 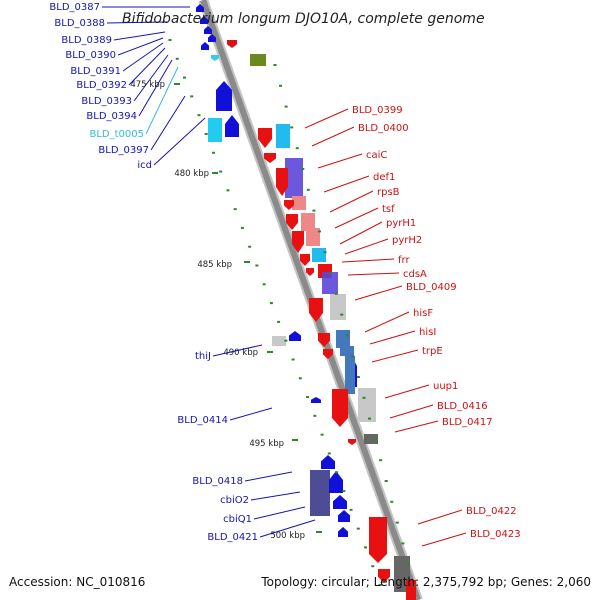 What do you see at coordinates (77, 582) in the screenshot?
I see `accession-text: Accession: NC_010816` at bounding box center [77, 582].